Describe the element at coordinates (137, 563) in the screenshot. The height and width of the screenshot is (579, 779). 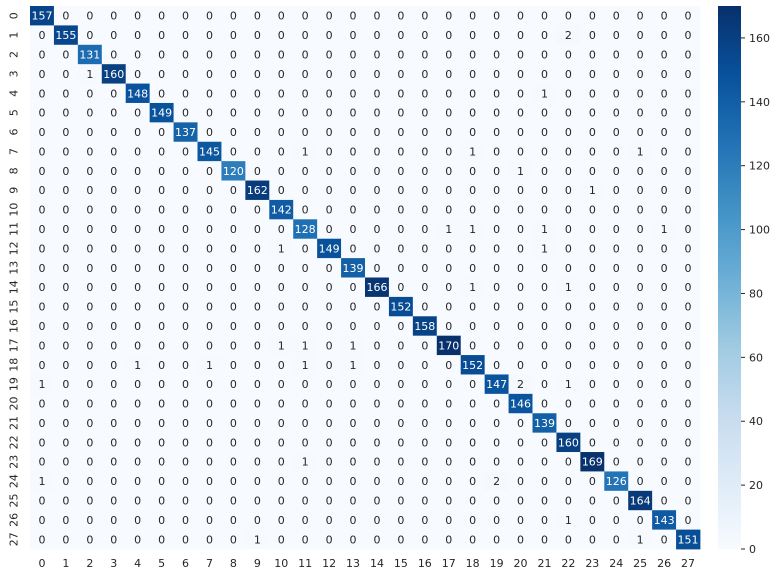
I see `x-tick-label: 4` at that location.